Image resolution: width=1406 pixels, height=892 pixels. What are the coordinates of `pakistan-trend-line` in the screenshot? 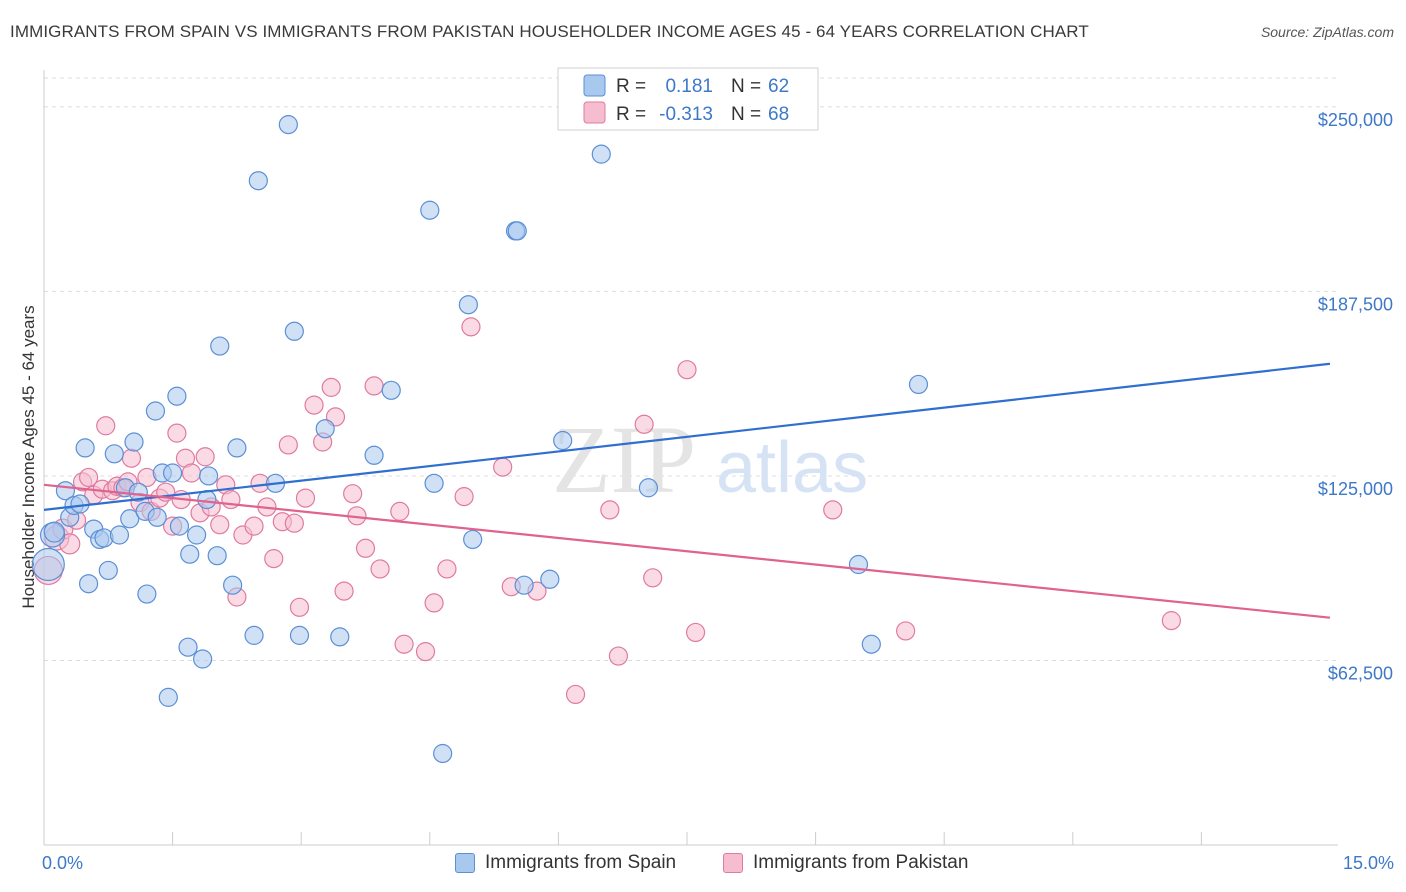 It's located at (687, 551).